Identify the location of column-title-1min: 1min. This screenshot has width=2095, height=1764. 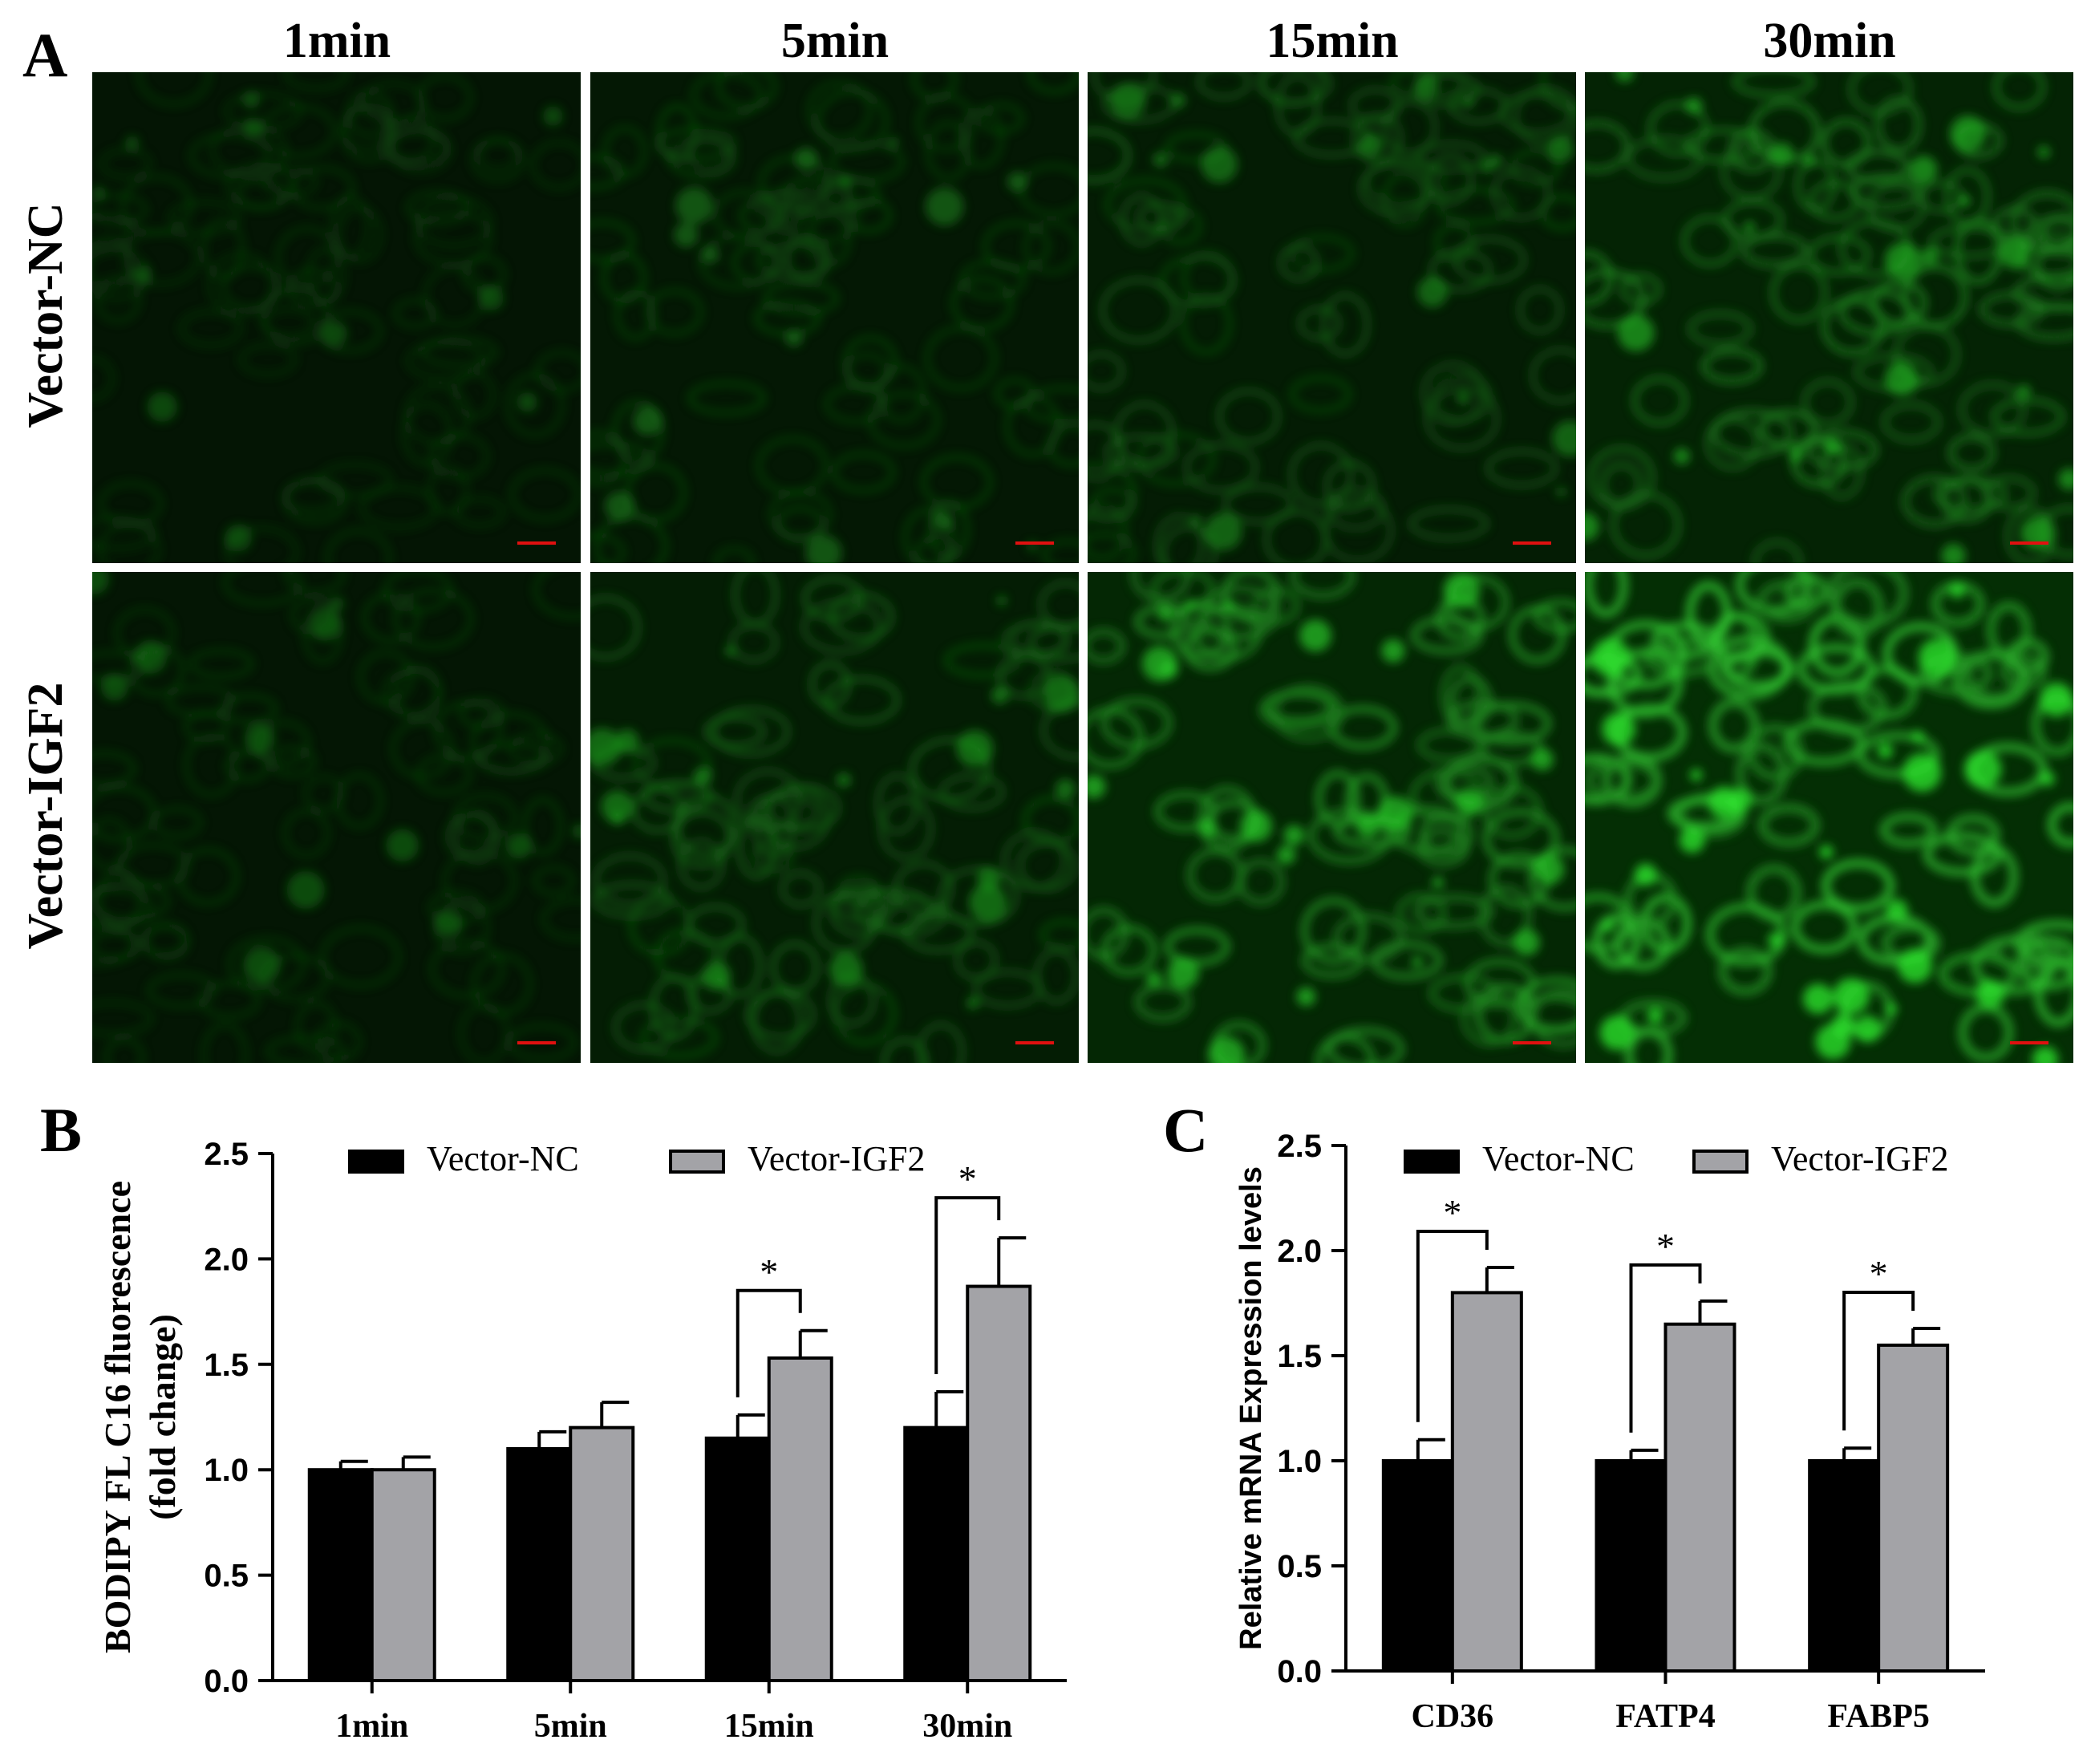
(337, 41).